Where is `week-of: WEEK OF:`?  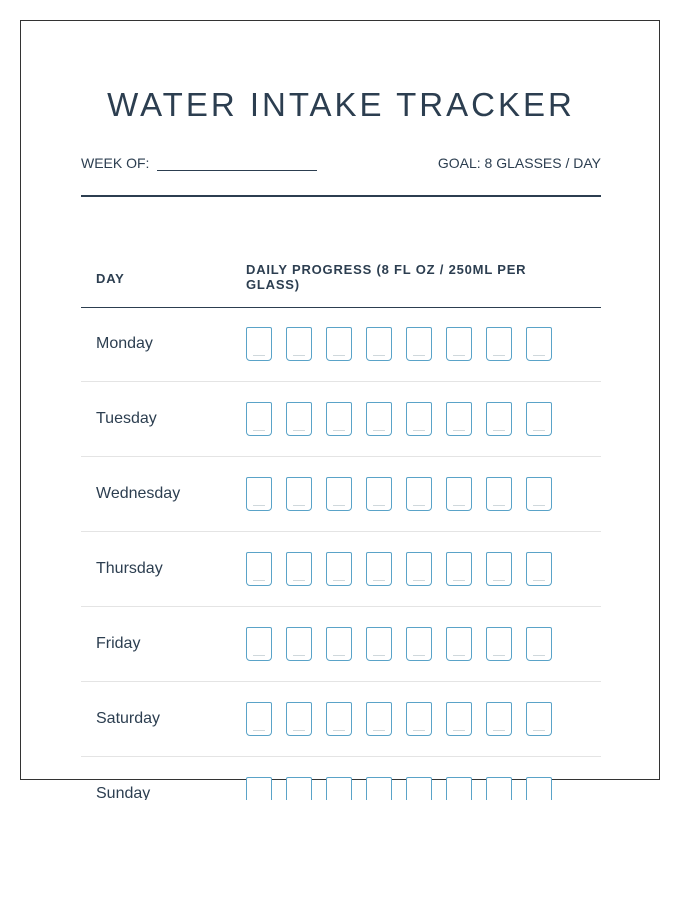
week-of: WEEK OF: is located at coordinates (199, 163).